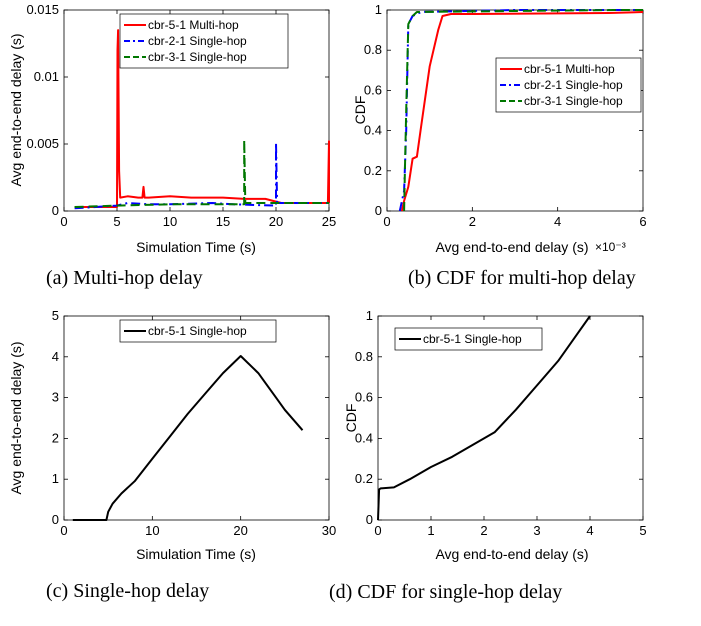 This screenshot has height=626, width=701. Describe the element at coordinates (329, 221) in the screenshot. I see `x-tick-label-a: 25` at that location.